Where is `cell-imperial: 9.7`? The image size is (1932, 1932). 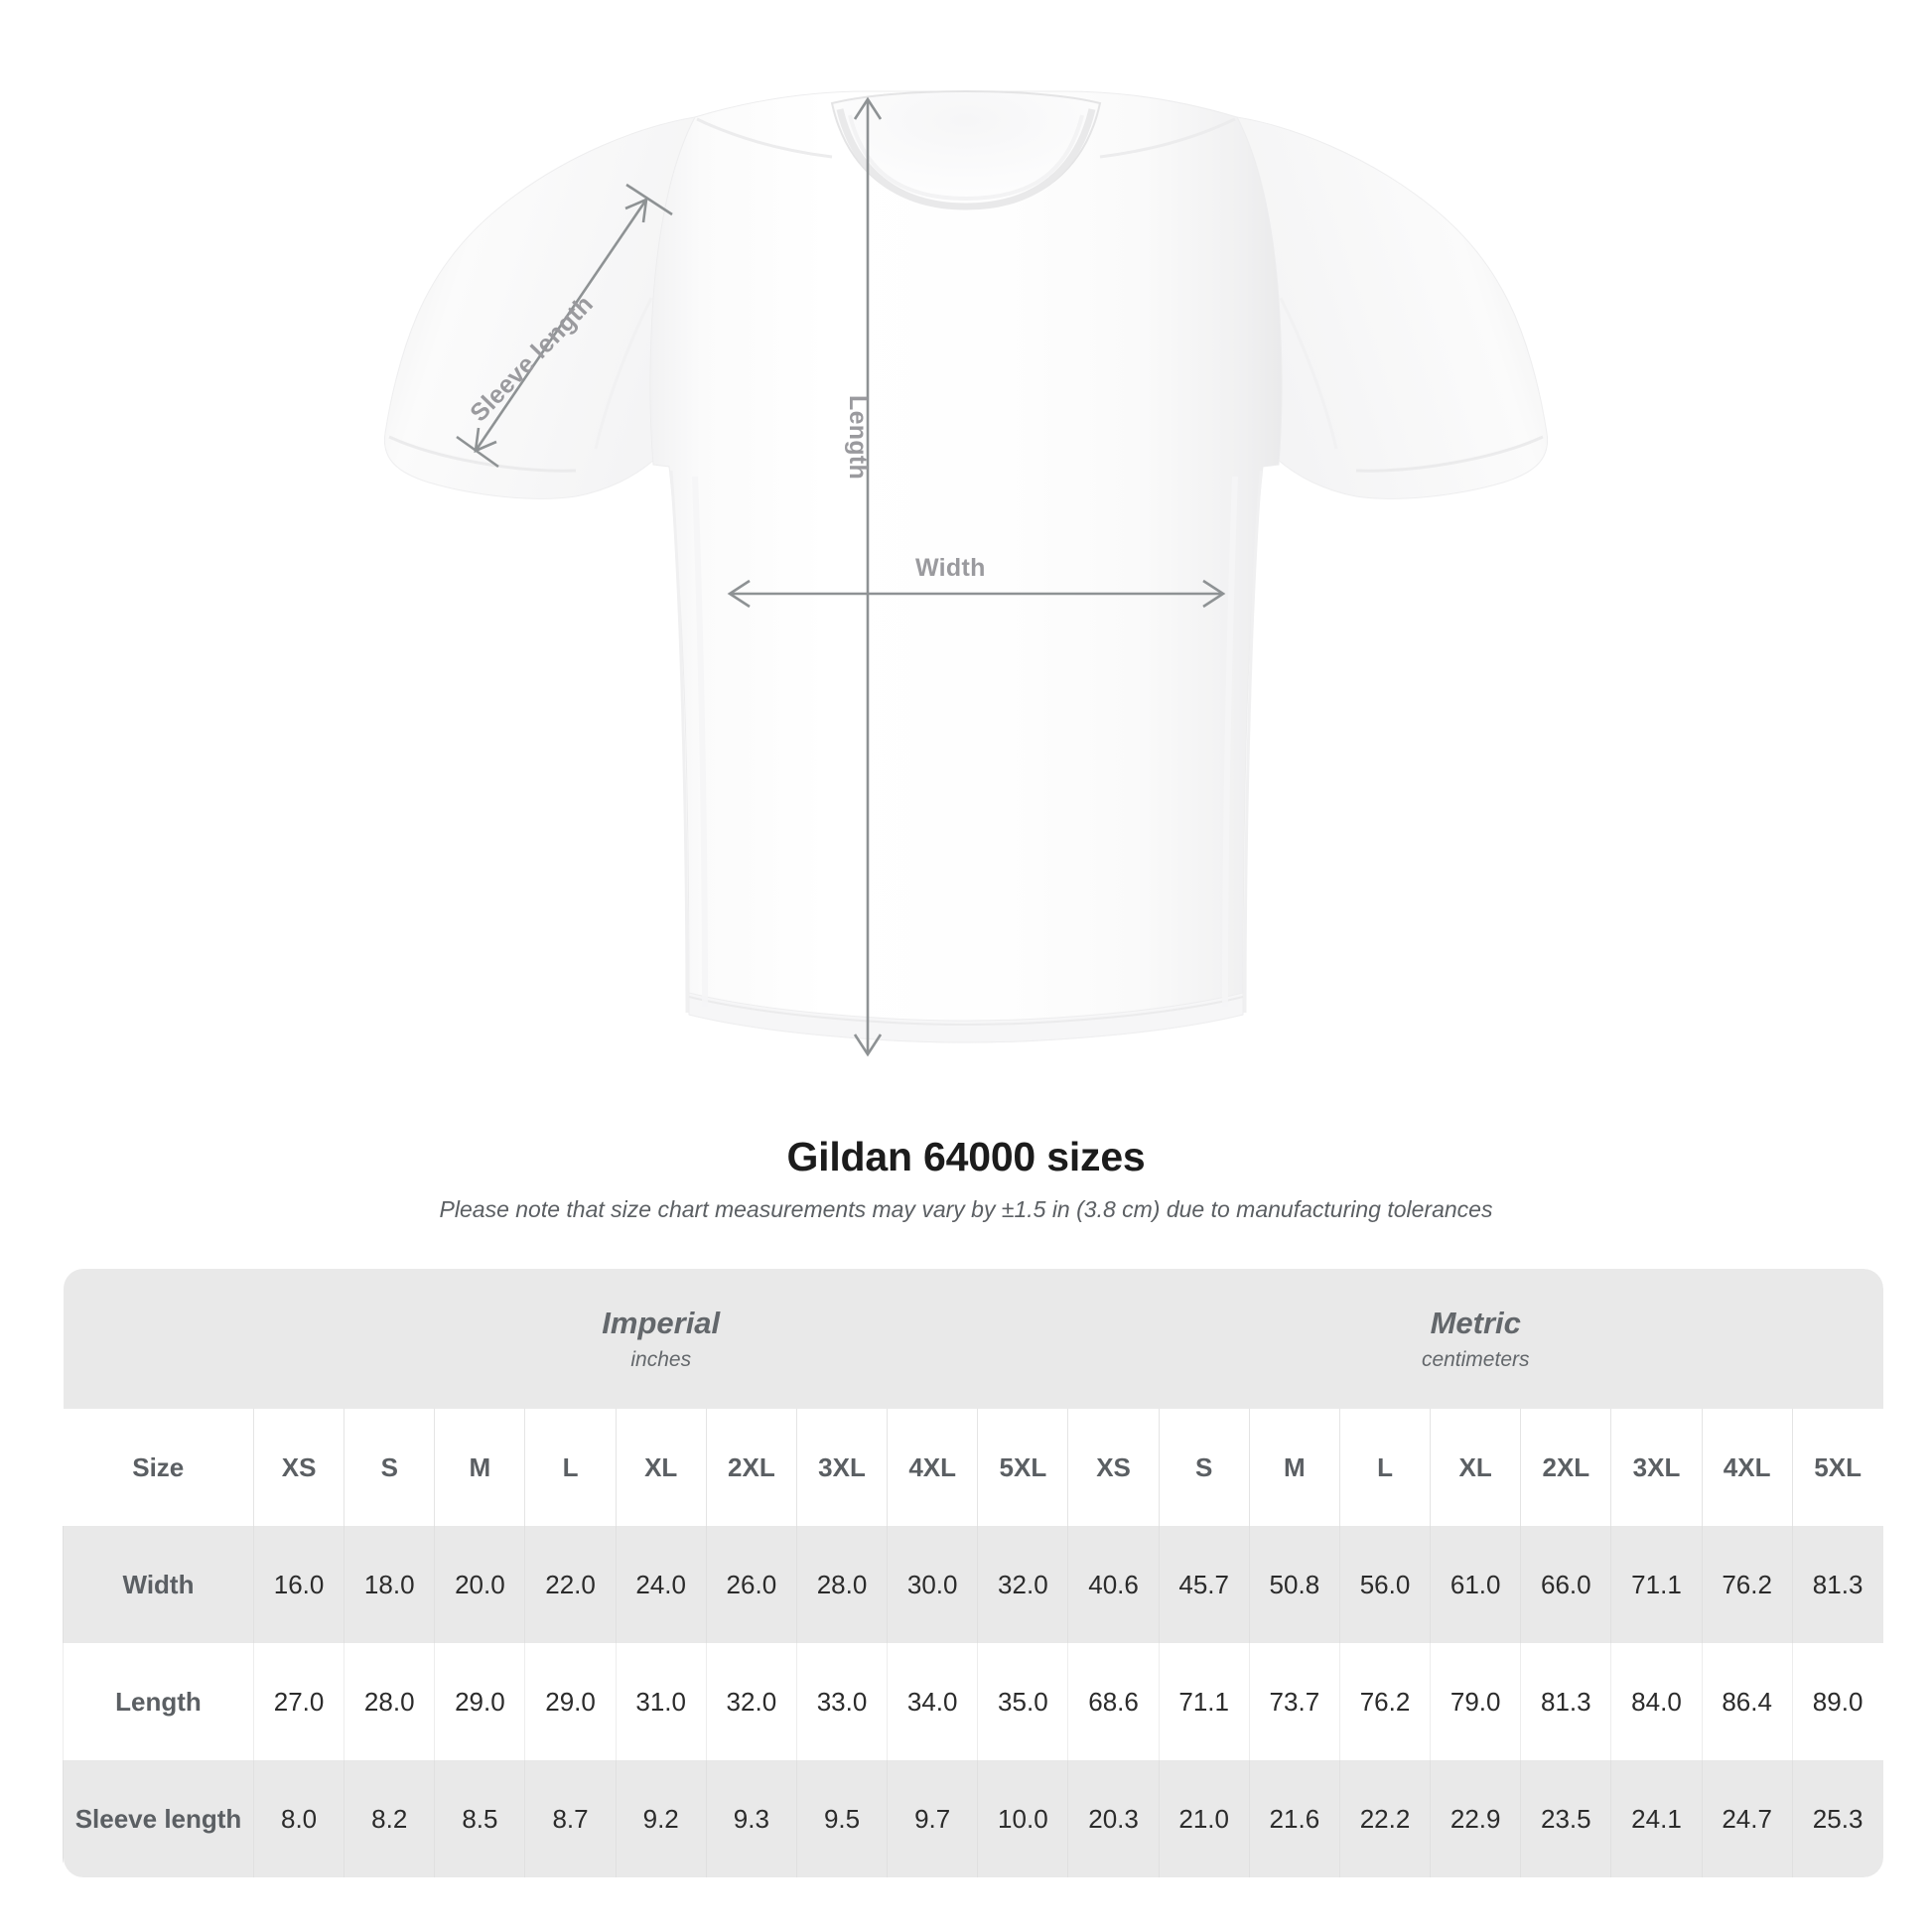 cell-imperial: 9.7 is located at coordinates (933, 1818).